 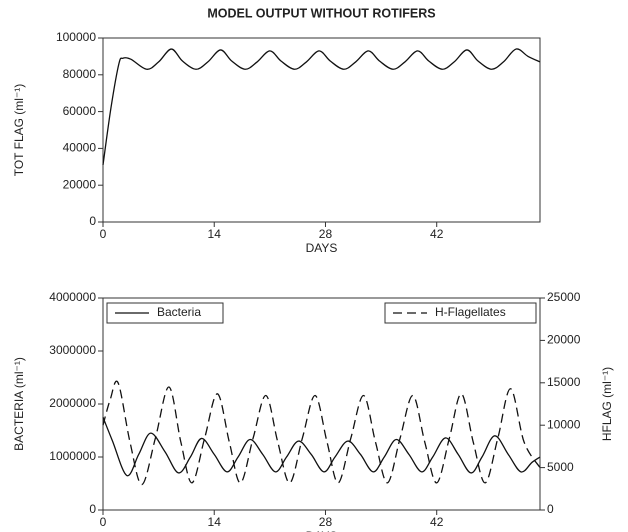 I want to click on legend: Bacteria, so click(x=165, y=313).